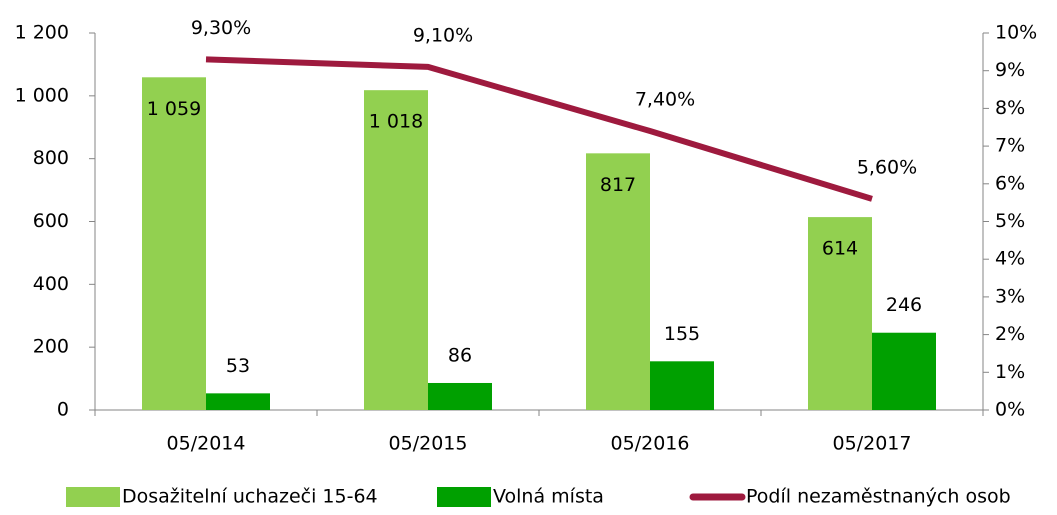 The height and width of the screenshot is (515, 1057). What do you see at coordinates (1016, 33) in the screenshot?
I see `y2-tick-label: 10%` at bounding box center [1016, 33].